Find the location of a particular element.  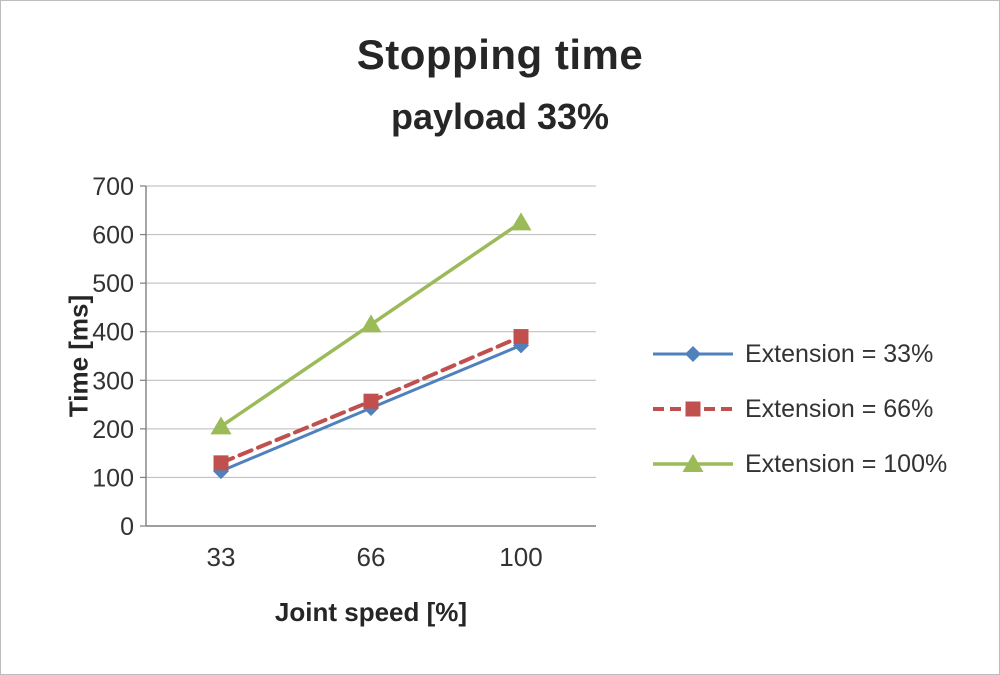

x-axis-title: Joint speed [%] is located at coordinates (371, 612).